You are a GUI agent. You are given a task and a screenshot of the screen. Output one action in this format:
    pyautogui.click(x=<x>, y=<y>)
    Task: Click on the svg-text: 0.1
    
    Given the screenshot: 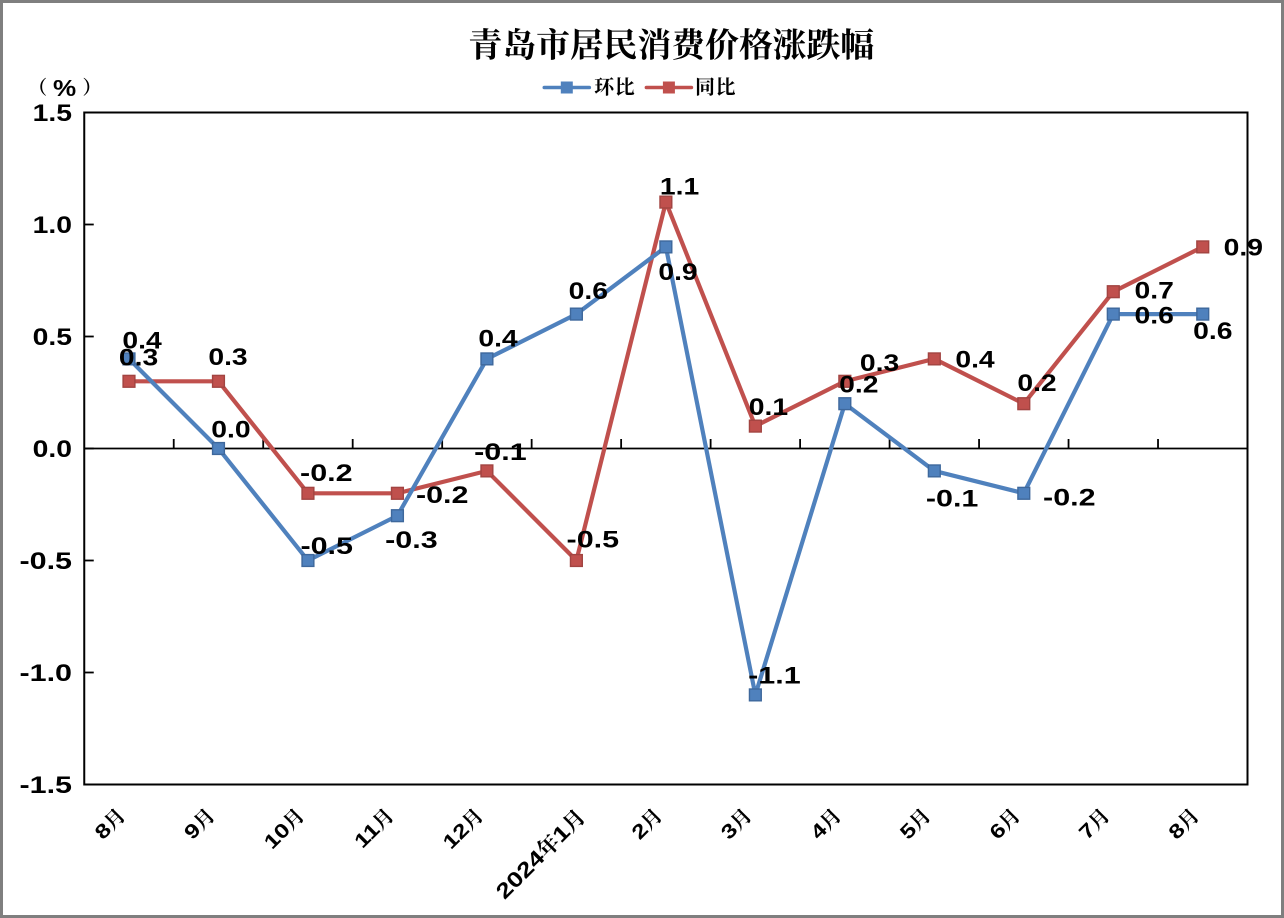 What is the action you would take?
    pyautogui.click(x=768, y=406)
    